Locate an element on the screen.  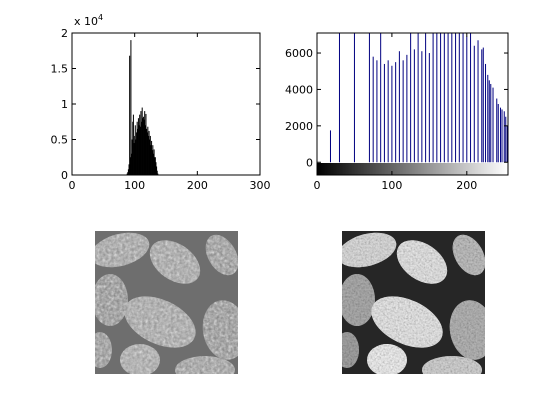
histogram-equalized-y-ticks: 0 2000 4000 6000 is located at coordinates (396, 108).